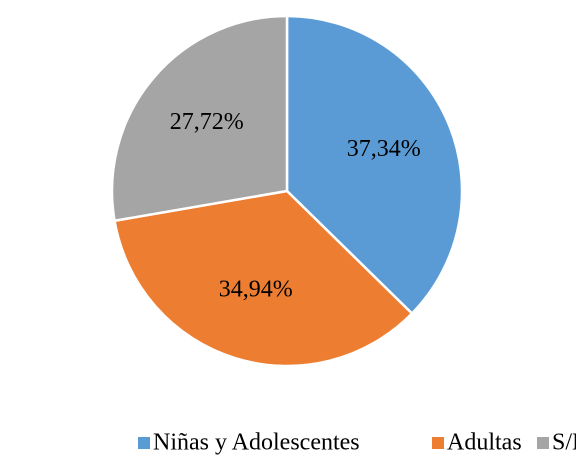  Describe the element at coordinates (484, 443) in the screenshot. I see `legend-label: Adultas` at that location.